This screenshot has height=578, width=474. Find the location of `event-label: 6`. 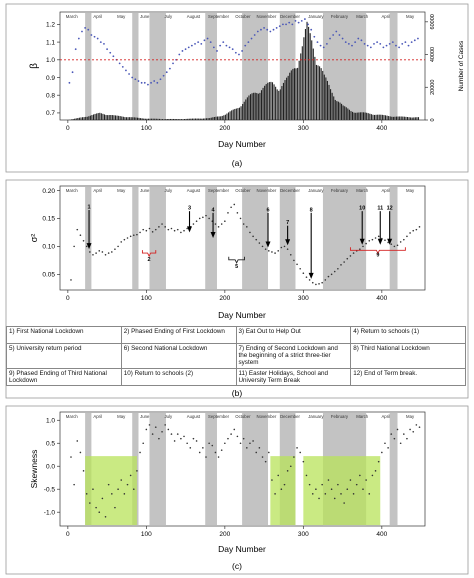

event-label: 6 is located at coordinates (267, 210).